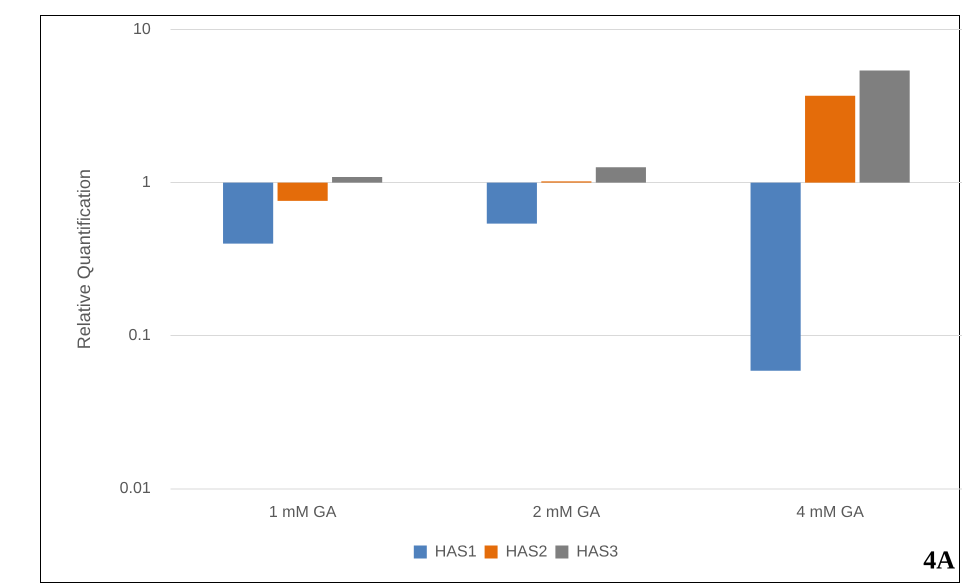 The image size is (962, 585). What do you see at coordinates (84, 259) in the screenshot?
I see `y-axis-title: Relative Quantification` at bounding box center [84, 259].